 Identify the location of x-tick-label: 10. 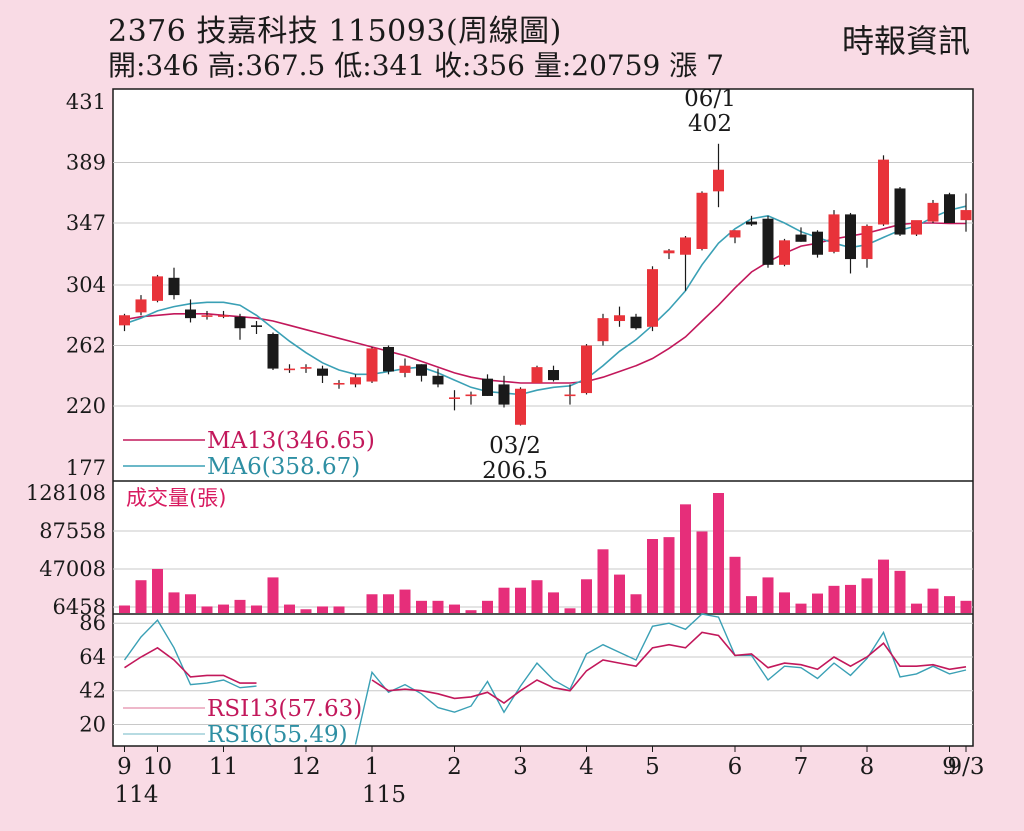
(157, 767).